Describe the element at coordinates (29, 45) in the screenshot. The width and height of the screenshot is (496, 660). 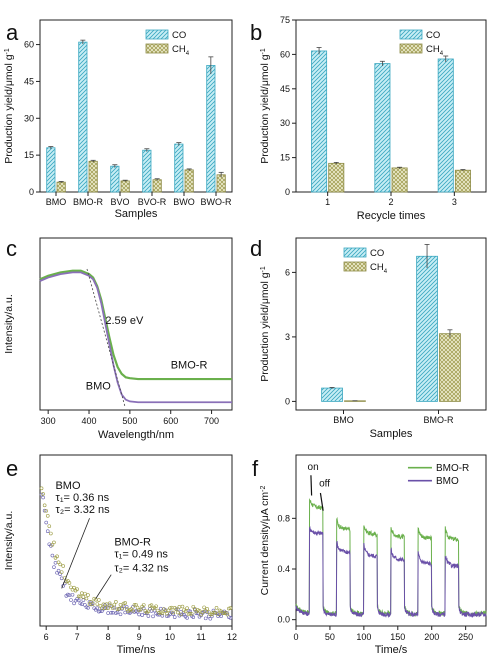
I see `y-tick-label: 60` at that location.